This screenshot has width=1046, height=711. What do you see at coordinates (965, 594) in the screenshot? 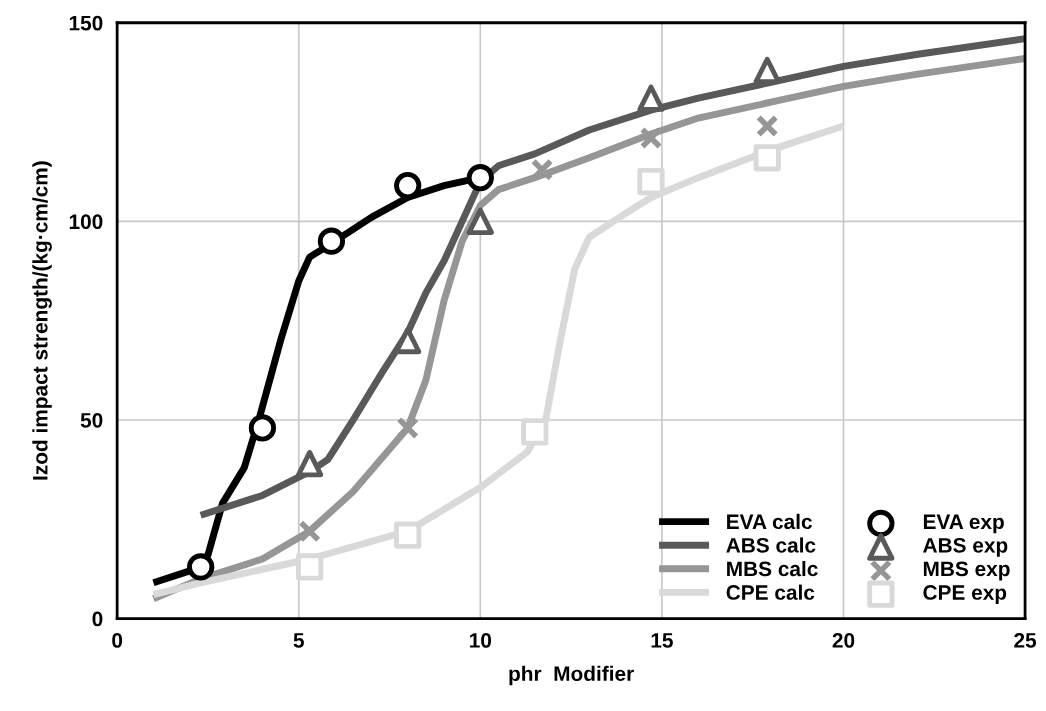
I see `legend-label: CPE exp` at bounding box center [965, 594].